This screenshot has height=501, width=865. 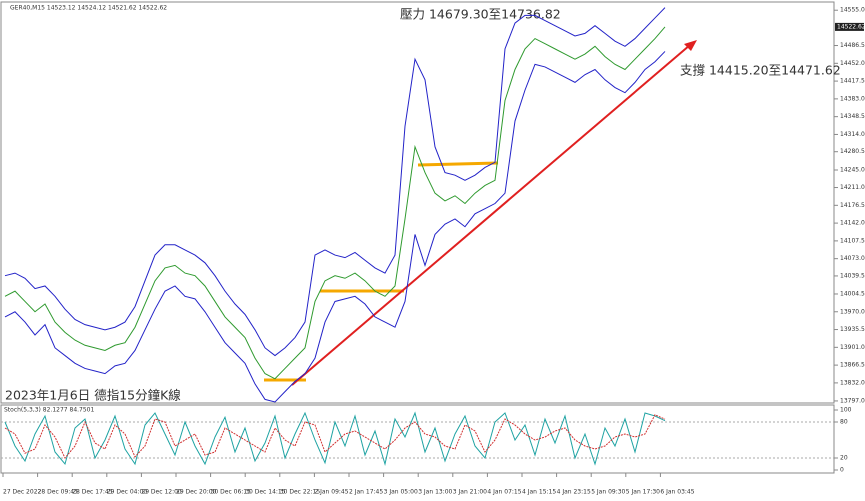 I want to click on x-tick-label: 4 Jan 07:15, so click(x=504, y=492).